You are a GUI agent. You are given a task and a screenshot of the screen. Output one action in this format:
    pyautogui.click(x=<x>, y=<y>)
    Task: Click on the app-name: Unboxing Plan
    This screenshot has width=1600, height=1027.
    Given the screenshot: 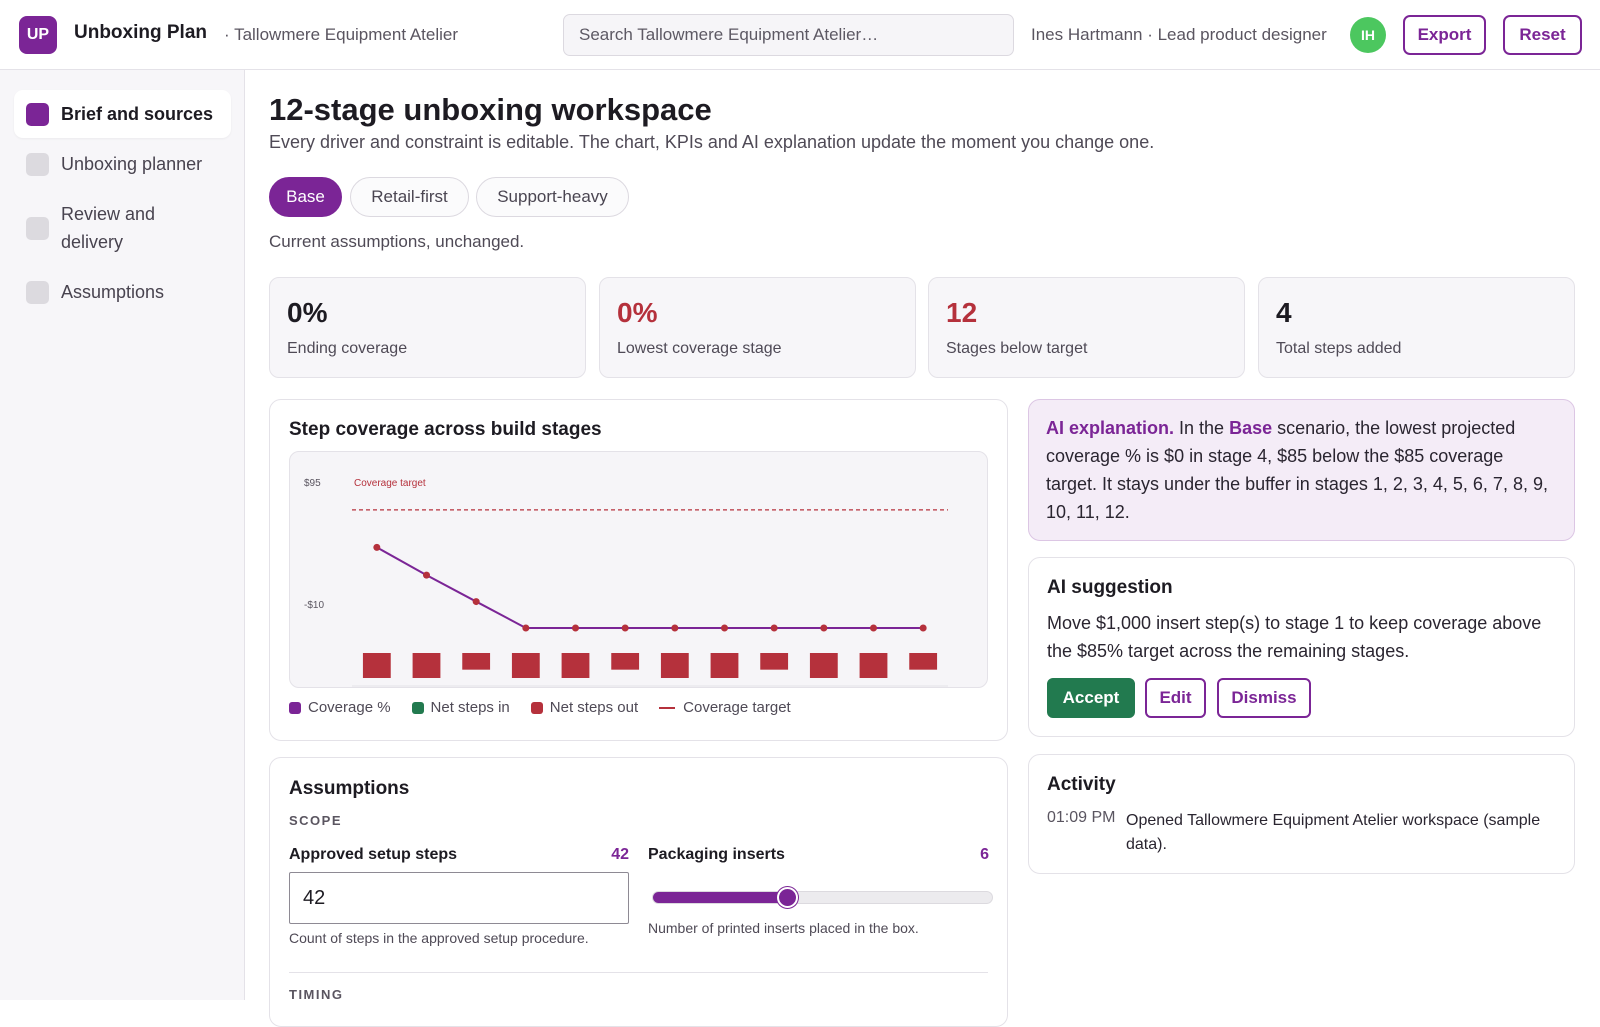 What is the action you would take?
    pyautogui.click(x=140, y=32)
    